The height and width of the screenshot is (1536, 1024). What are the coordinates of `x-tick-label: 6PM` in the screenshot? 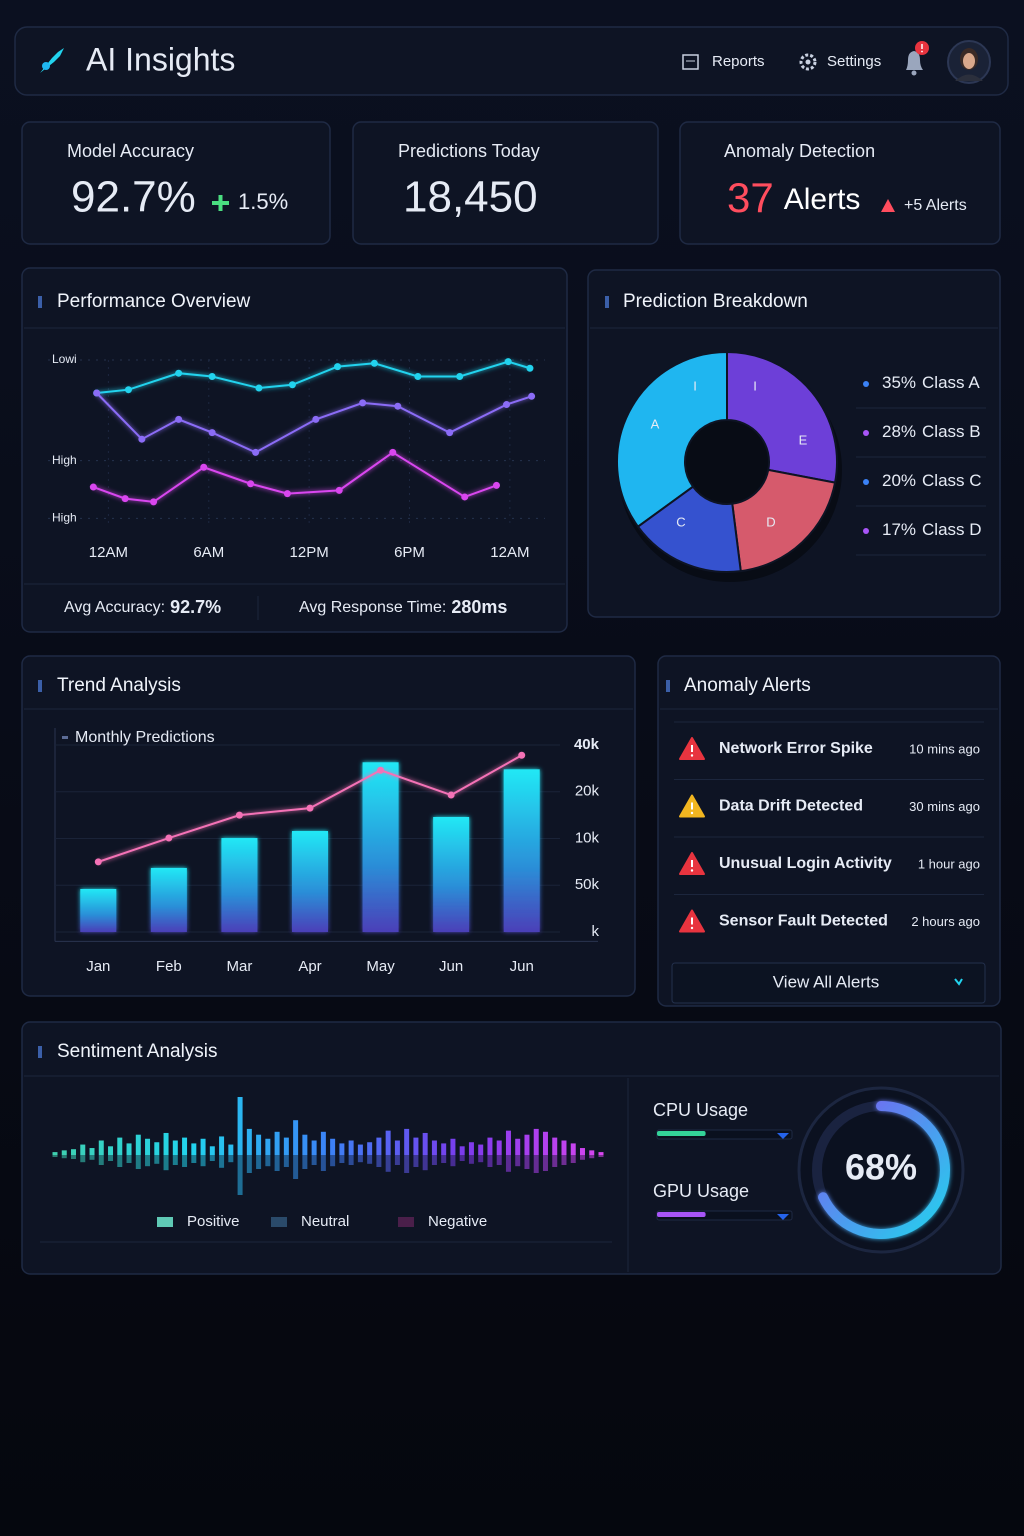 It's located at (409, 552).